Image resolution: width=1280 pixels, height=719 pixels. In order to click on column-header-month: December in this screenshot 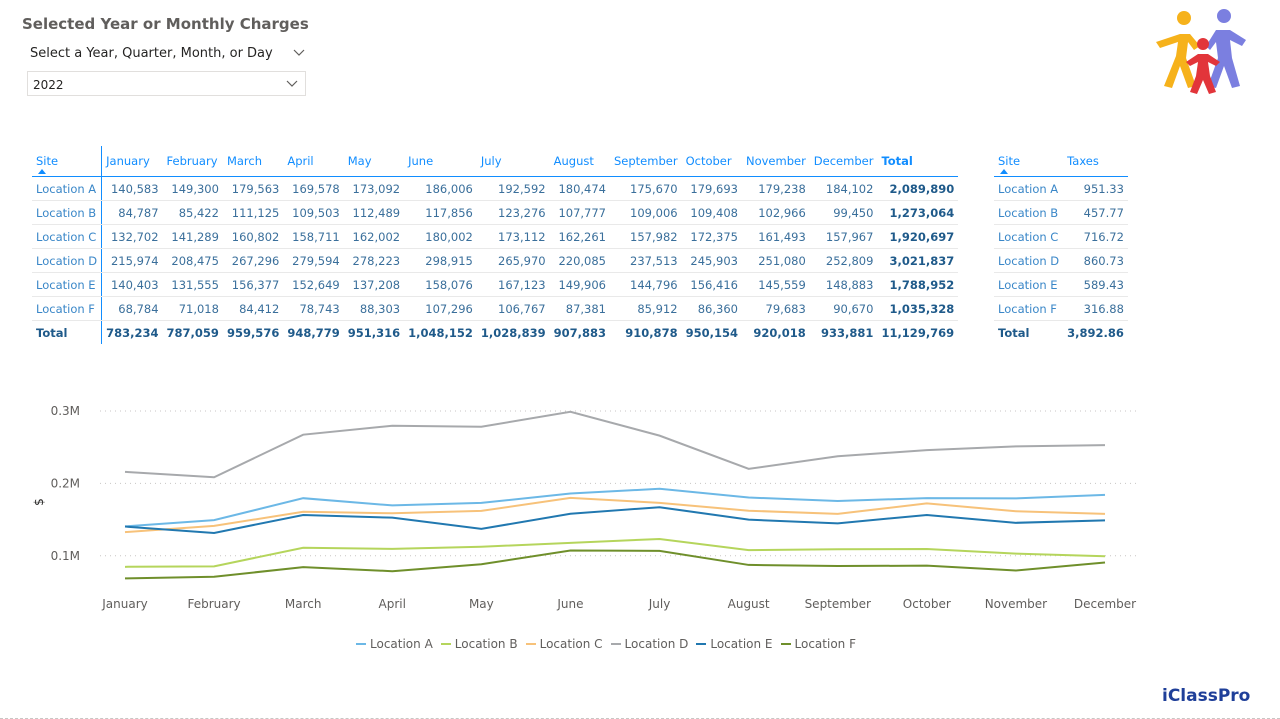, I will do `click(843, 161)`.